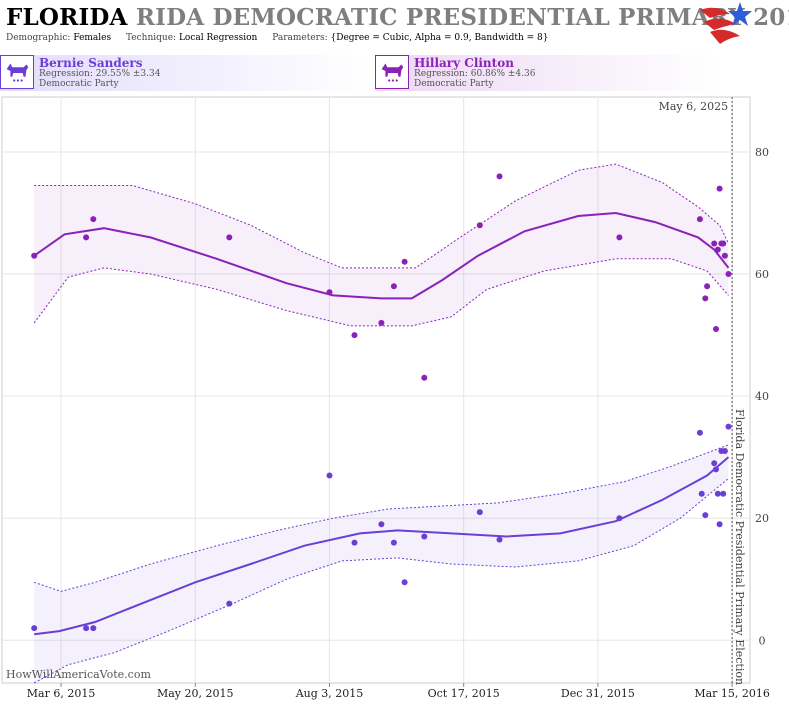  I want to click on y-tick-label: 40, so click(762, 396).